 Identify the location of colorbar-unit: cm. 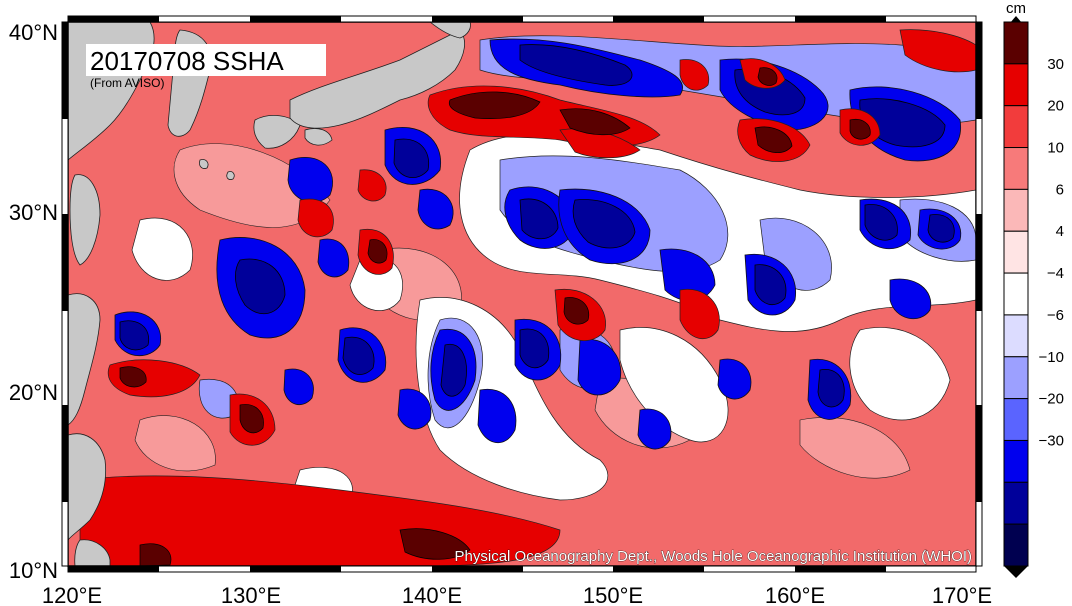
(1016, 8).